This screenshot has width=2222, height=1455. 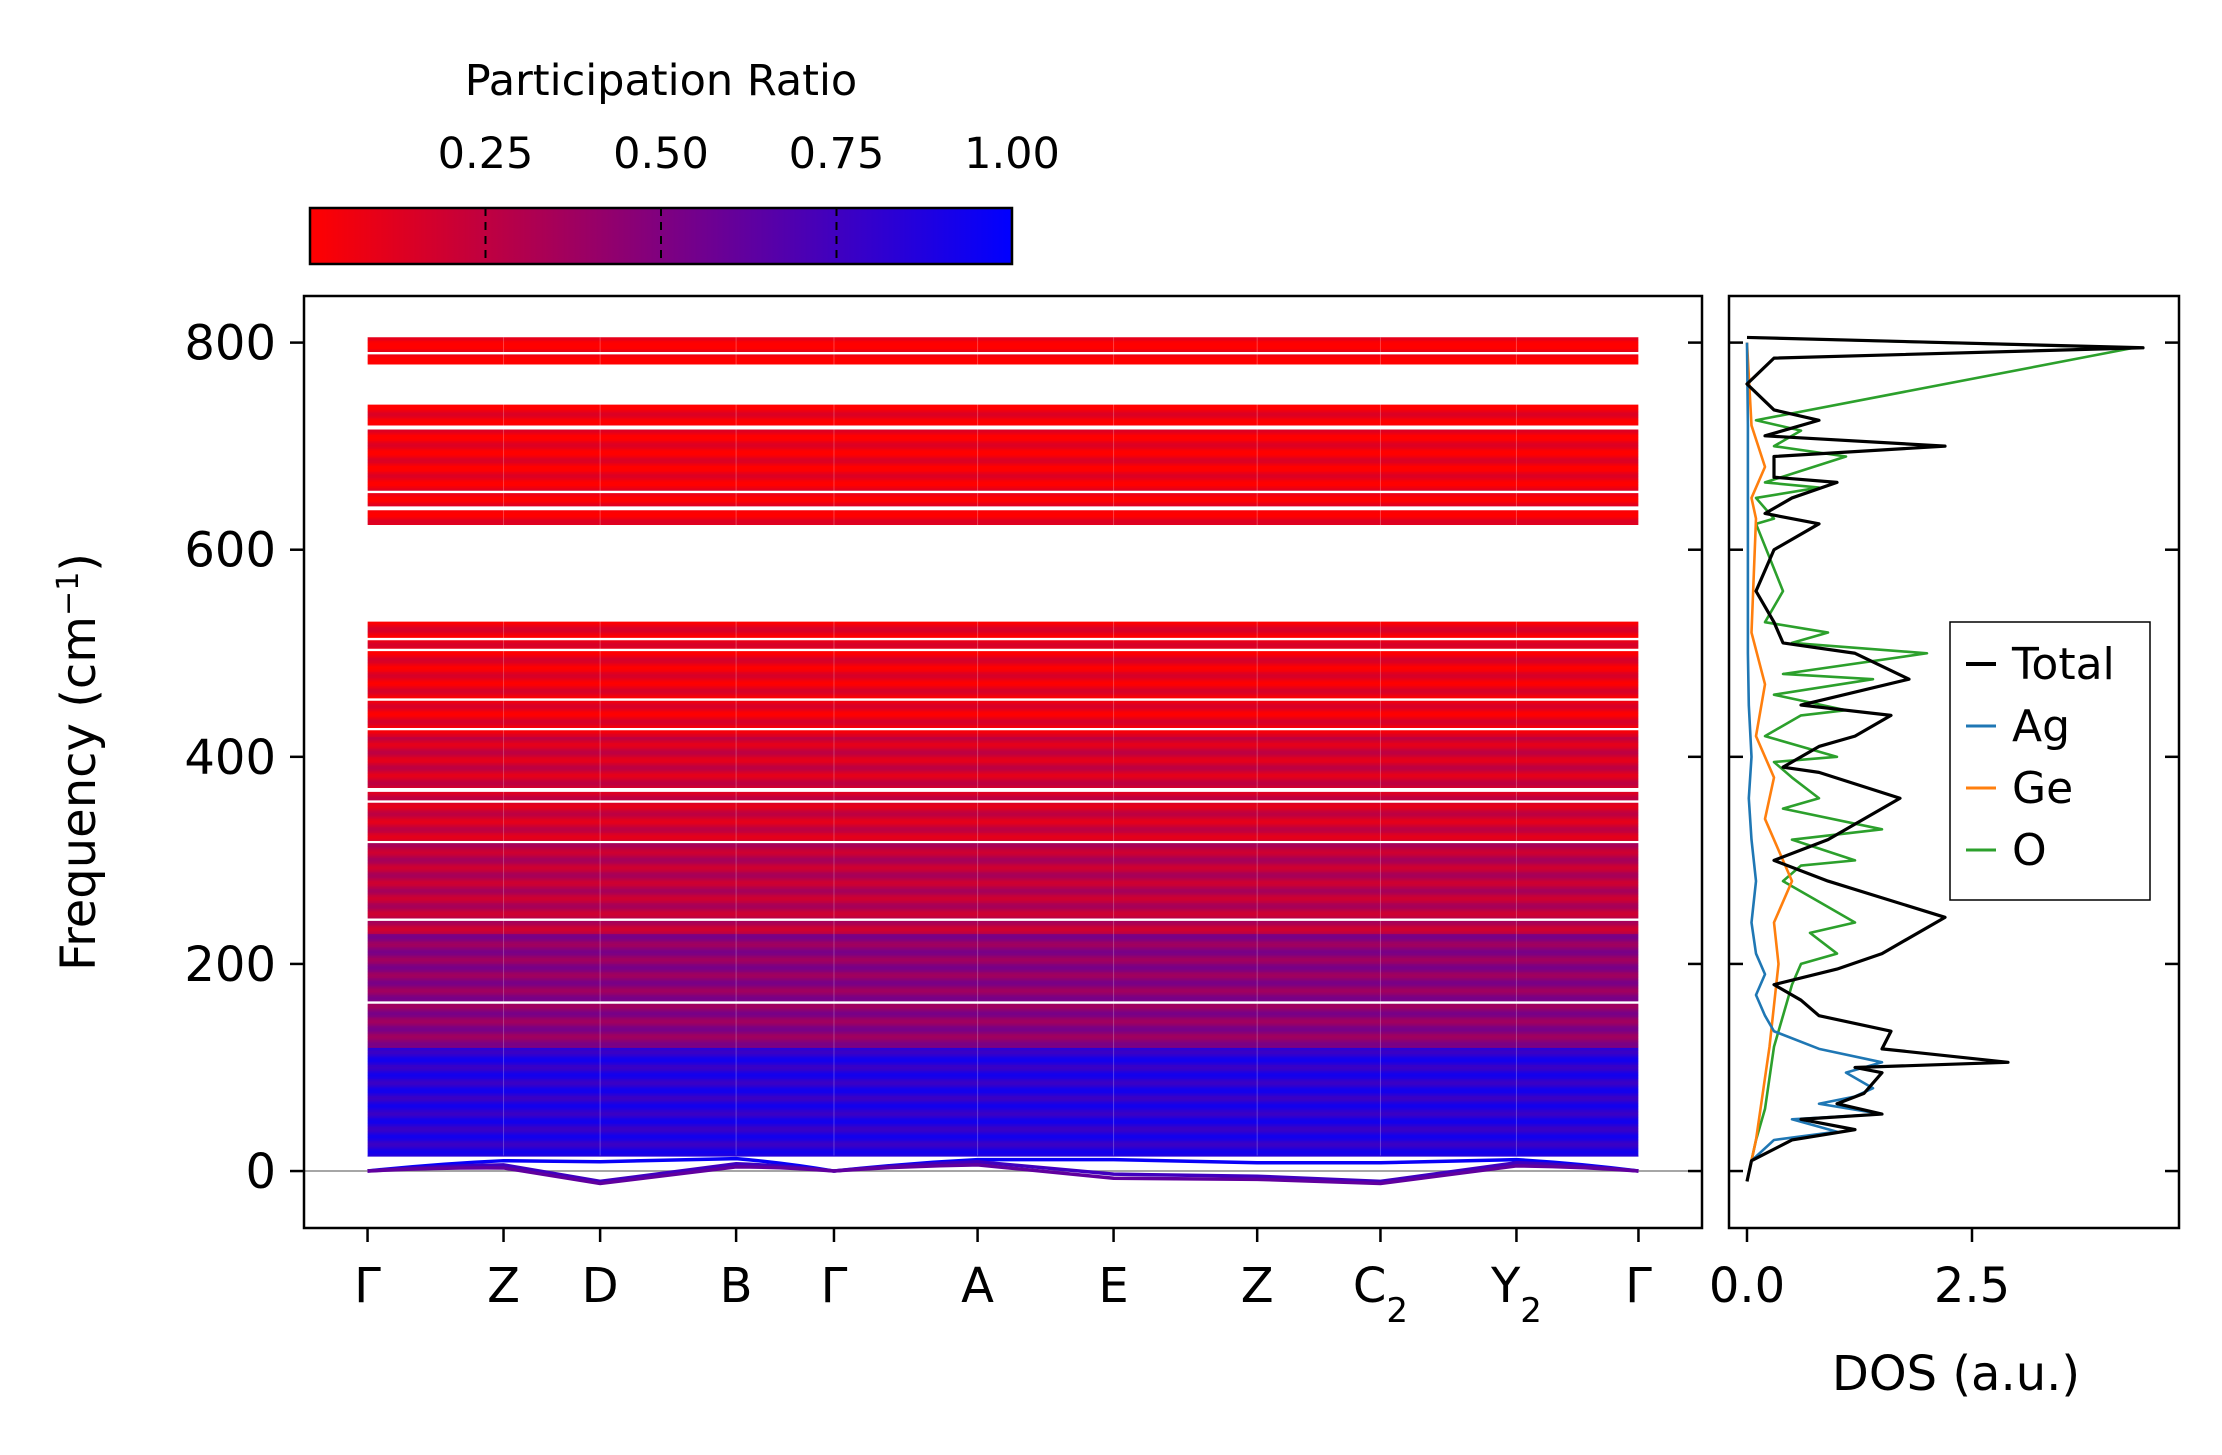 What do you see at coordinates (1113, 1286) in the screenshot?
I see `kpoint-label: E` at bounding box center [1113, 1286].